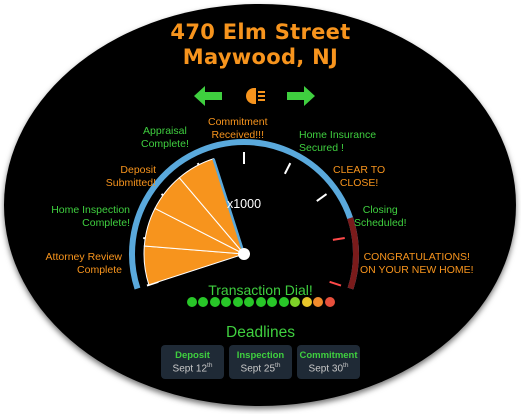  Describe the element at coordinates (130, 176) in the screenshot. I see `milestone-deposit: Deposit Submitted!` at that location.